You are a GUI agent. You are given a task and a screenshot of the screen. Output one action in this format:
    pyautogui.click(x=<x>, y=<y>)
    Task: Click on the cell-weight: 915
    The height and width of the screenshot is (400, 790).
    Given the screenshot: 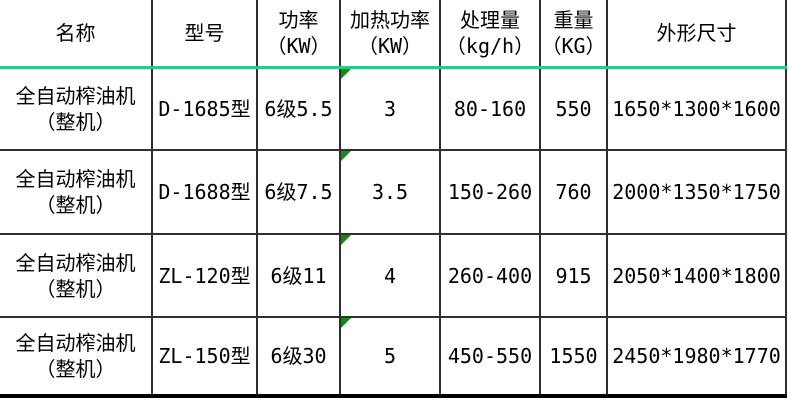 What is the action you would take?
    pyautogui.click(x=574, y=275)
    